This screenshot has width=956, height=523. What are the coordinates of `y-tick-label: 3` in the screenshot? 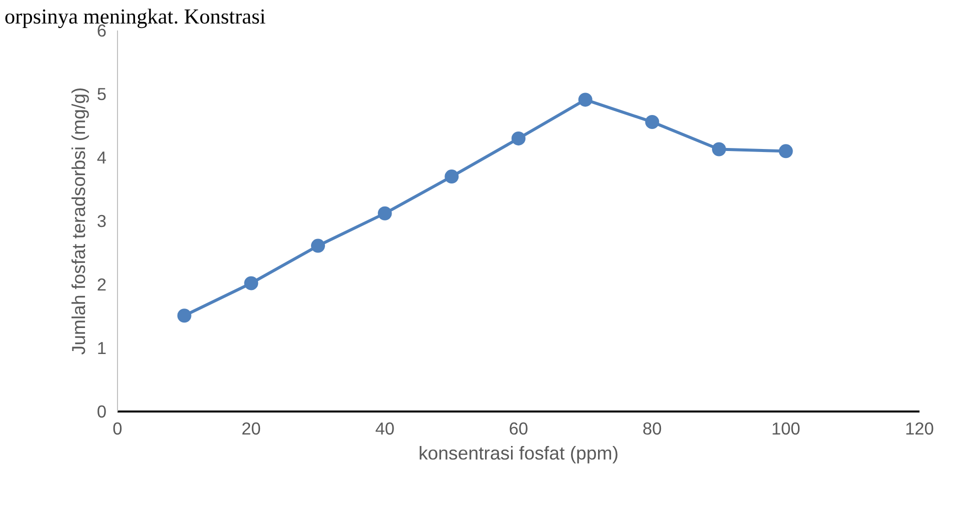 It's located at (101, 221).